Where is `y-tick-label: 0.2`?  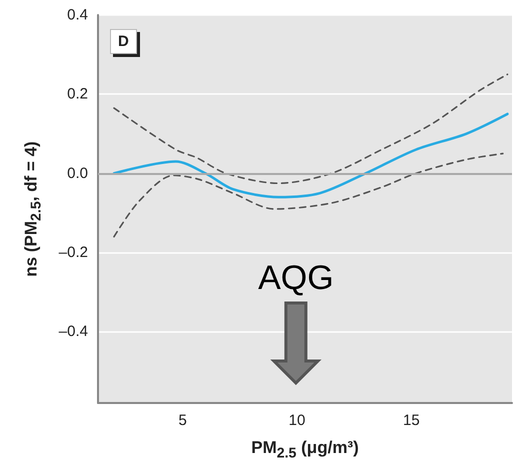
y-tick-label: 0.2 is located at coordinates (77, 94).